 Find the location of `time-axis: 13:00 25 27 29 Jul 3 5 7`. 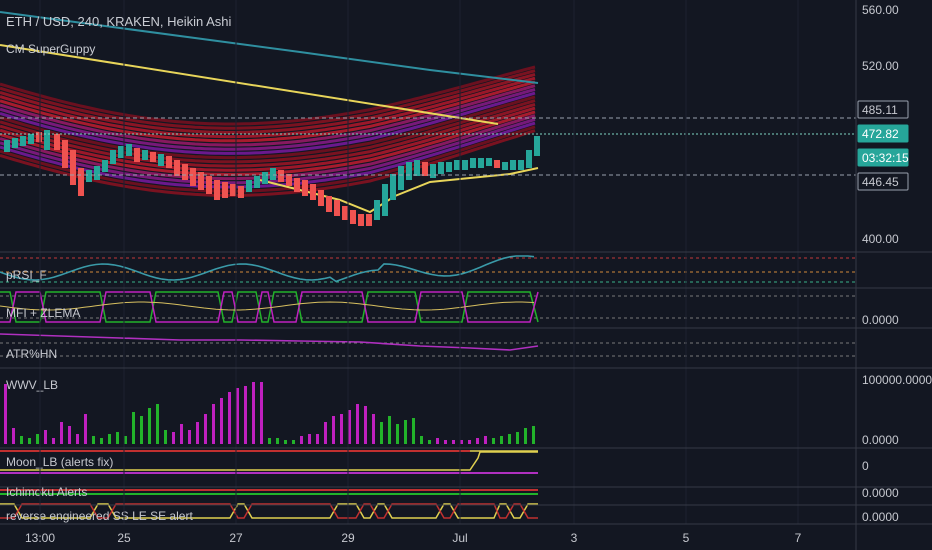

time-axis: 13:00 25 27 29 Jul 3 5 7 is located at coordinates (413, 538).